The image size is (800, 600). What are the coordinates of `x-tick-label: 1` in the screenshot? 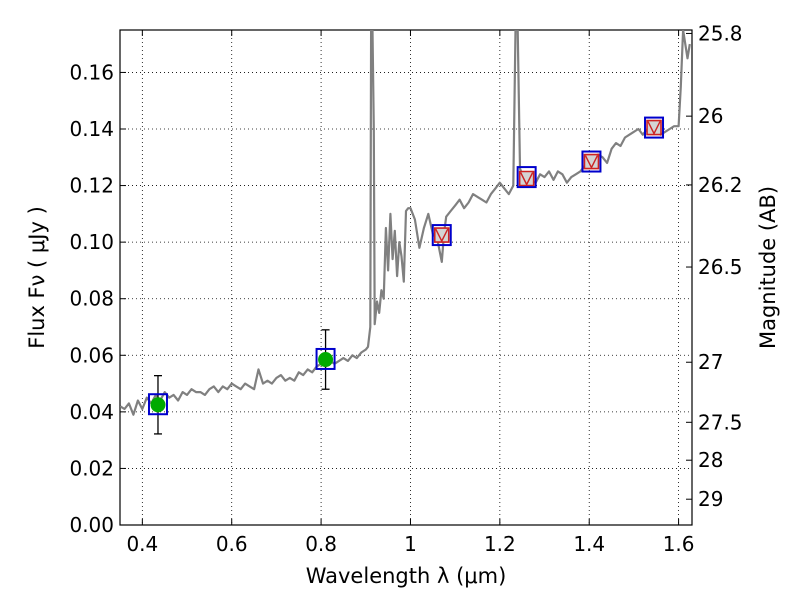 It's located at (410, 544).